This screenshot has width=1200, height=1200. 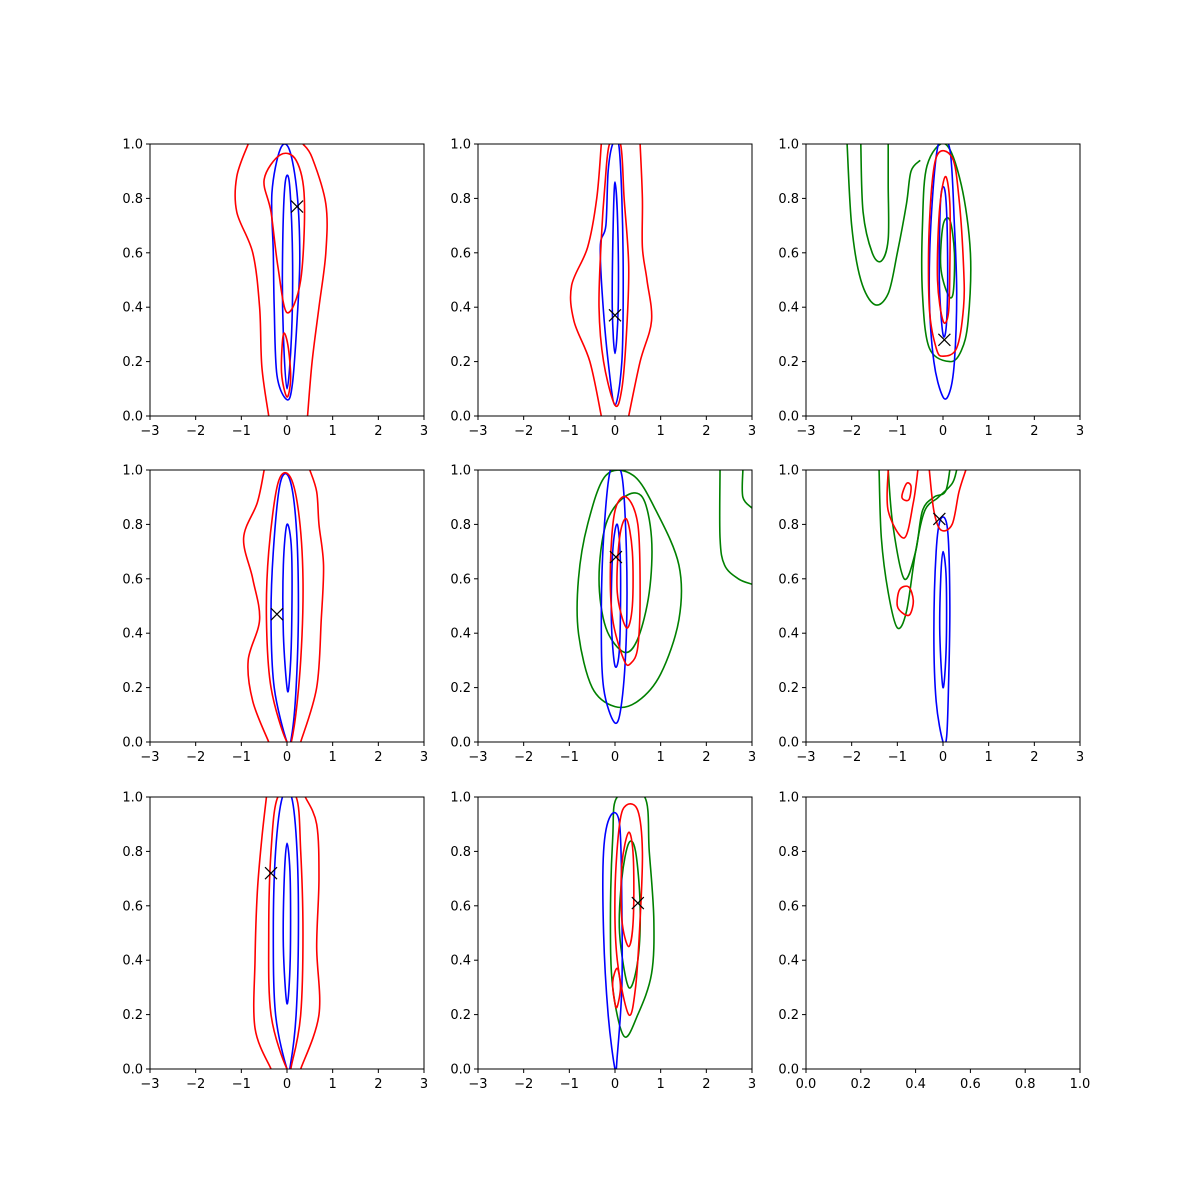 I want to click on x-tick-label: 0.0, so click(x=806, y=1084).